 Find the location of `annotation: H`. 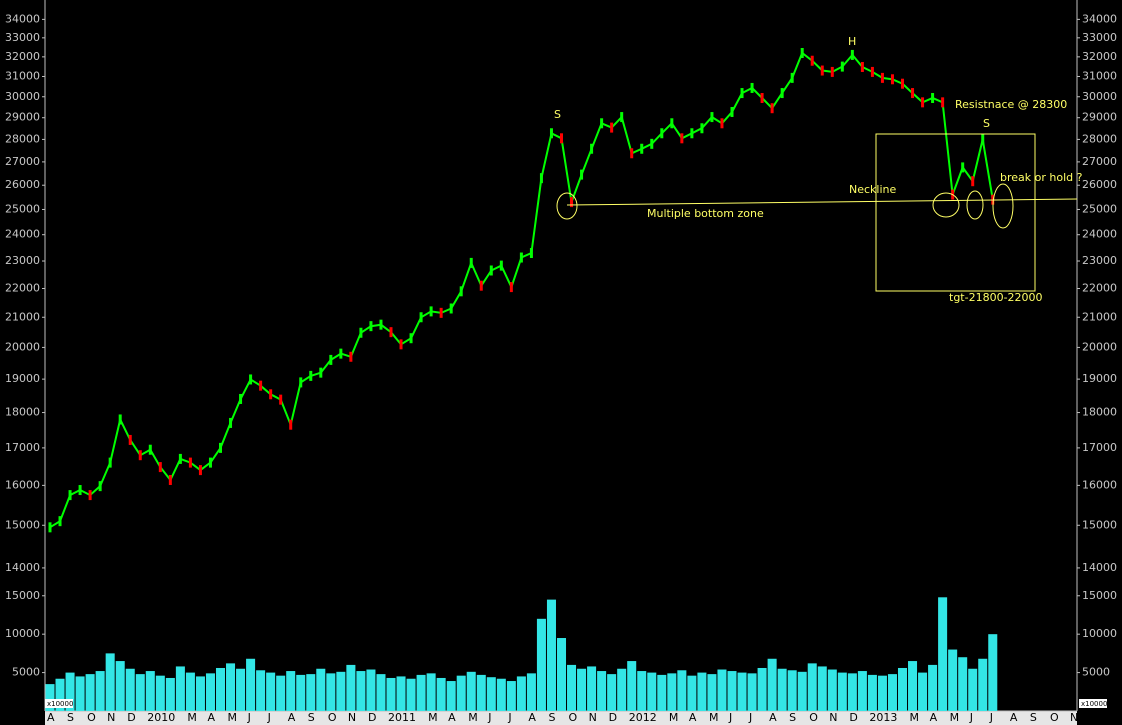

annotation: H is located at coordinates (852, 41).